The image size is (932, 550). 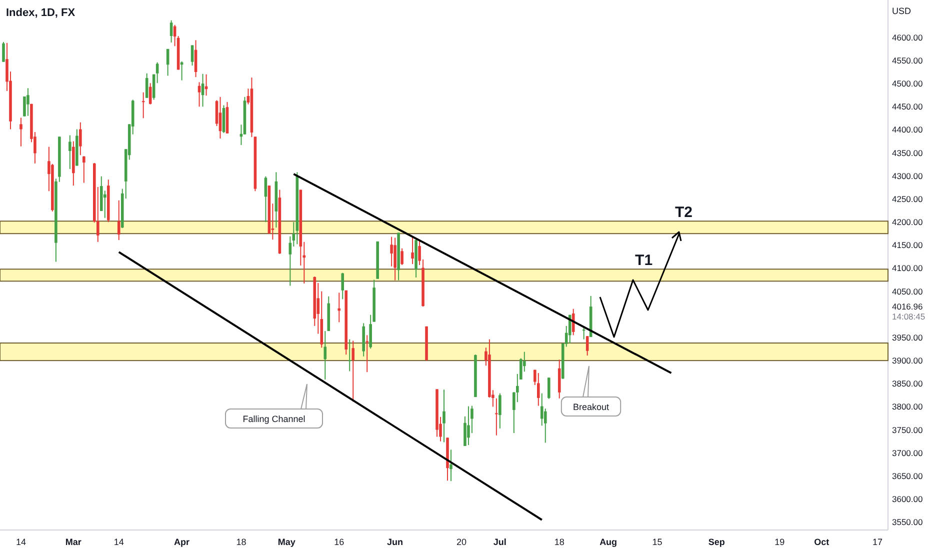 What do you see at coordinates (907, 107) in the screenshot?
I see `y-tick-label: 4450.00` at bounding box center [907, 107].